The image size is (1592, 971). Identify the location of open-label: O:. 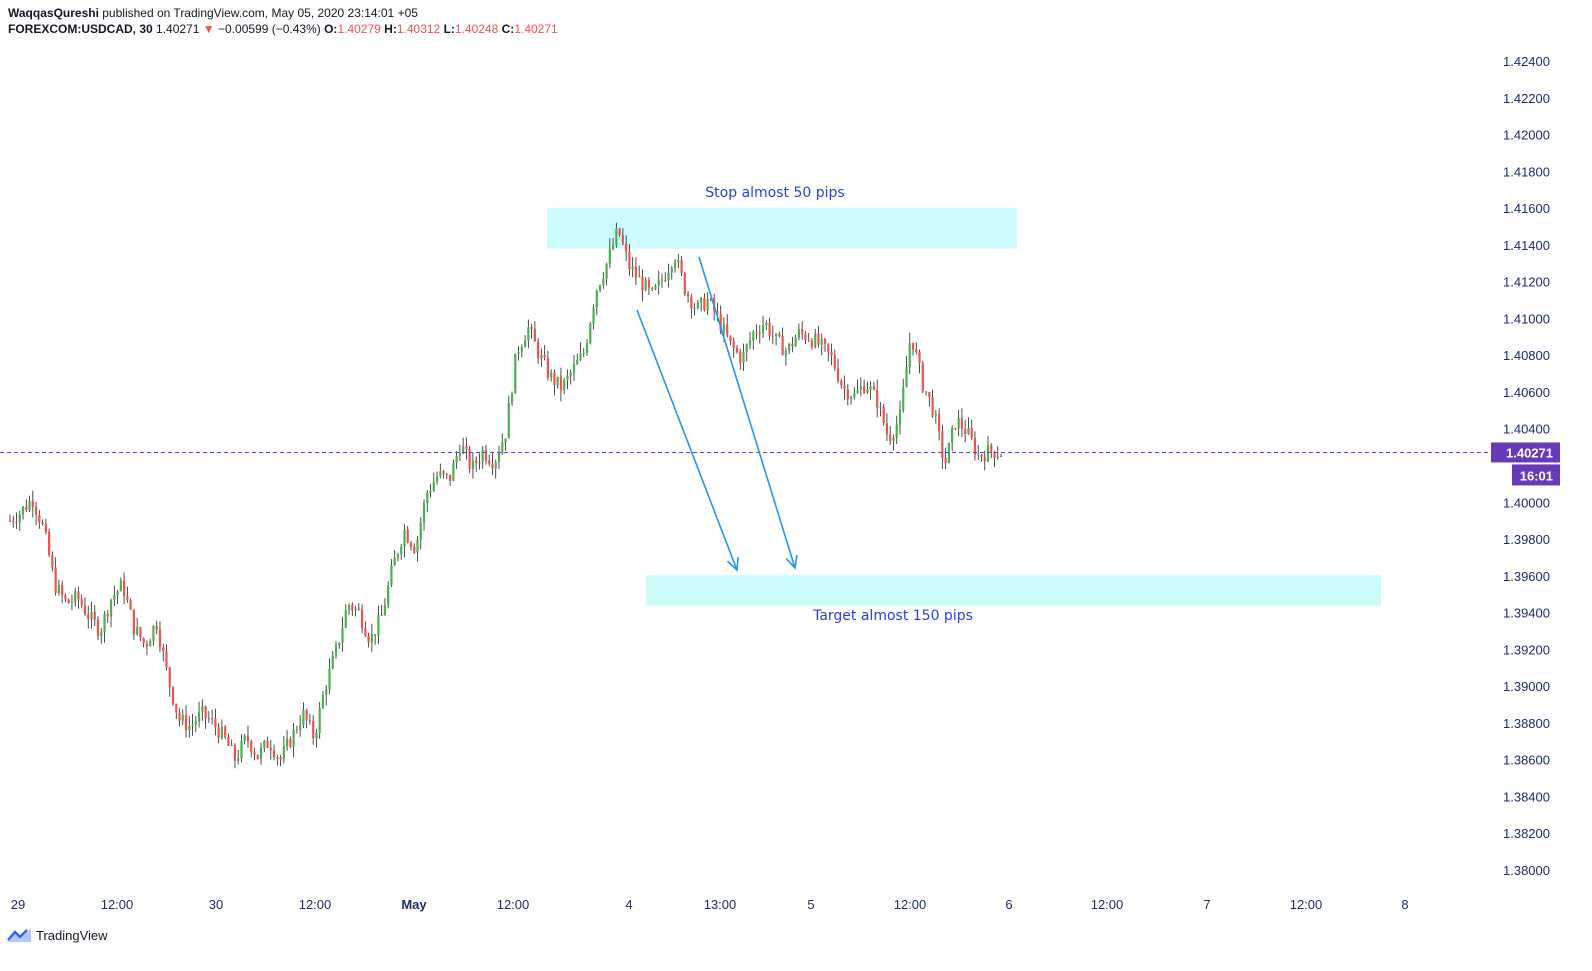
(331, 29).